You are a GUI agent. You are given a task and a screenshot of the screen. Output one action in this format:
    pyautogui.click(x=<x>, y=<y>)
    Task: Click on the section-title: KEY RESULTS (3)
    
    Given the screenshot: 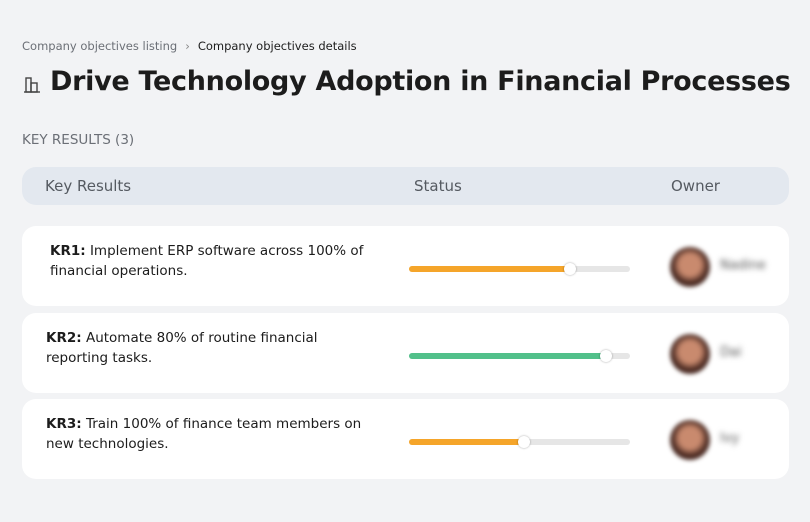 What is the action you would take?
    pyautogui.click(x=78, y=140)
    